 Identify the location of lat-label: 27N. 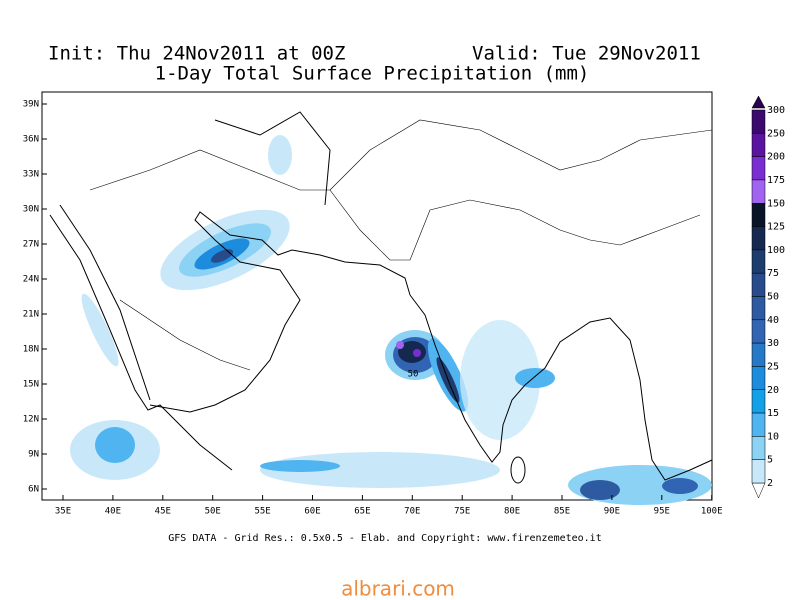
(31, 245).